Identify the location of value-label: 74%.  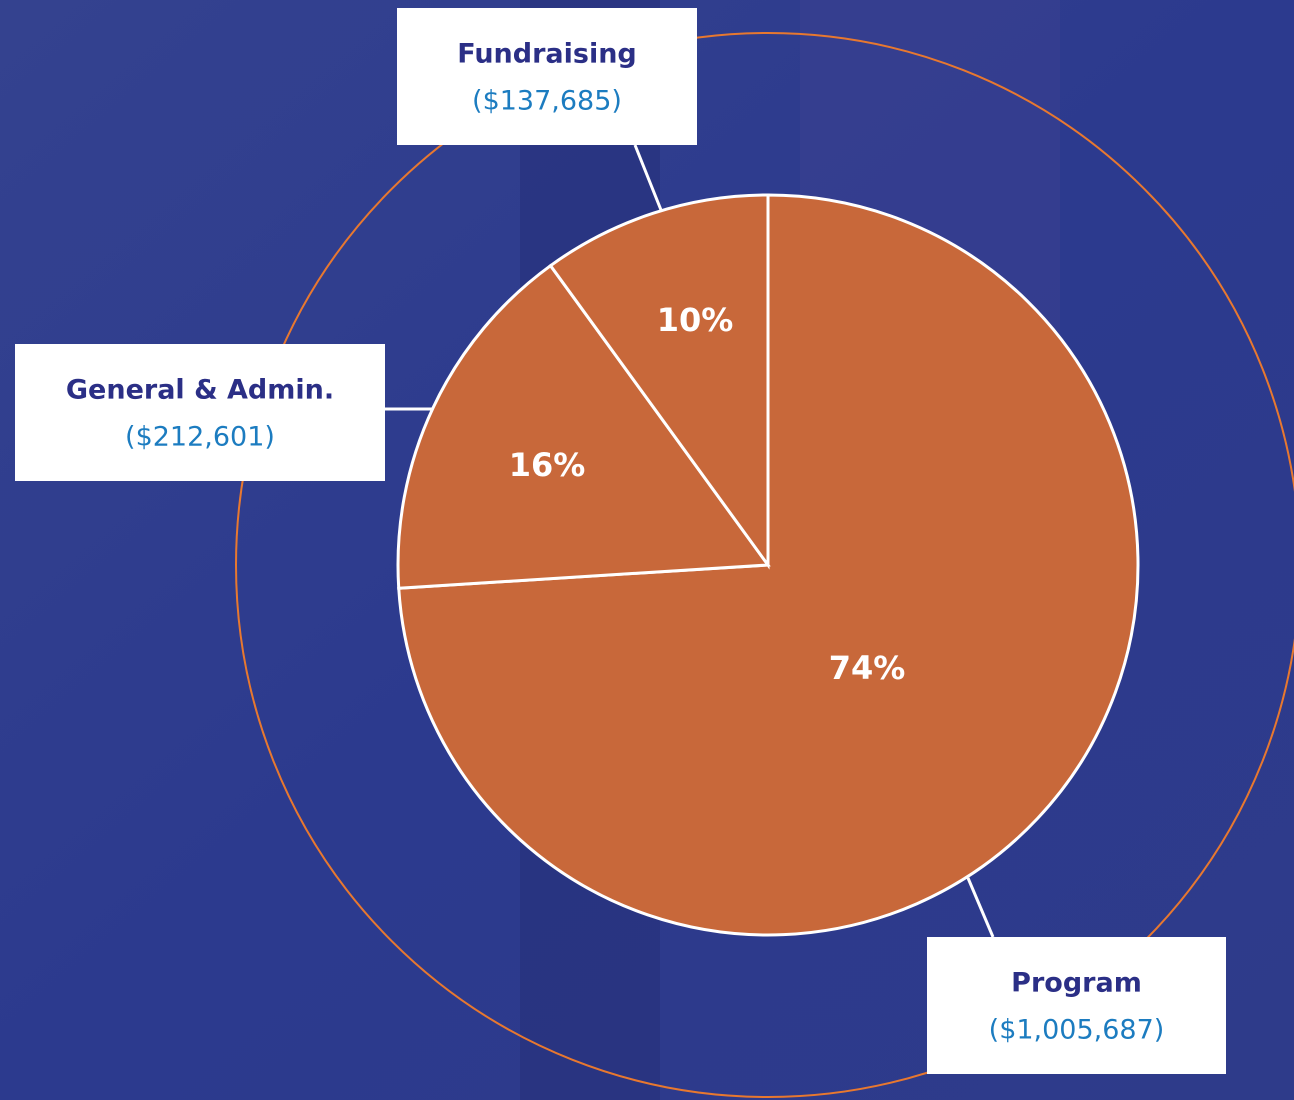
(867, 668).